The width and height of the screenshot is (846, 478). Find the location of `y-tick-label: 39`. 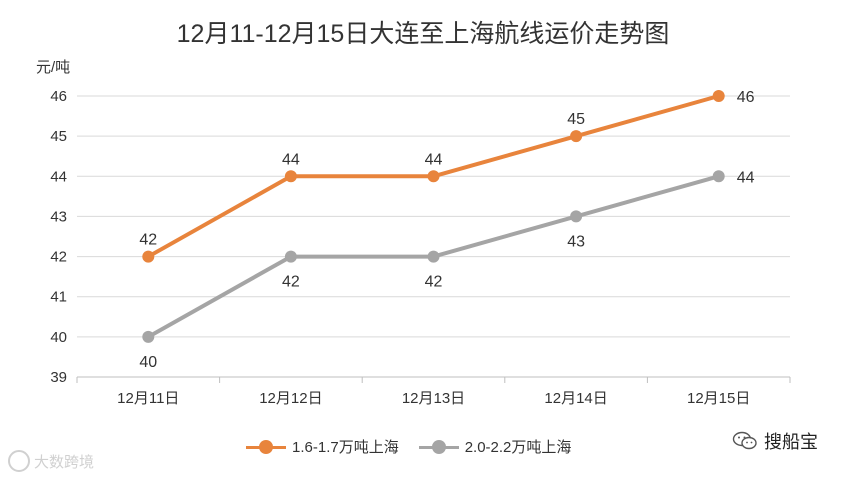

y-tick-label: 39 is located at coordinates (58, 377).